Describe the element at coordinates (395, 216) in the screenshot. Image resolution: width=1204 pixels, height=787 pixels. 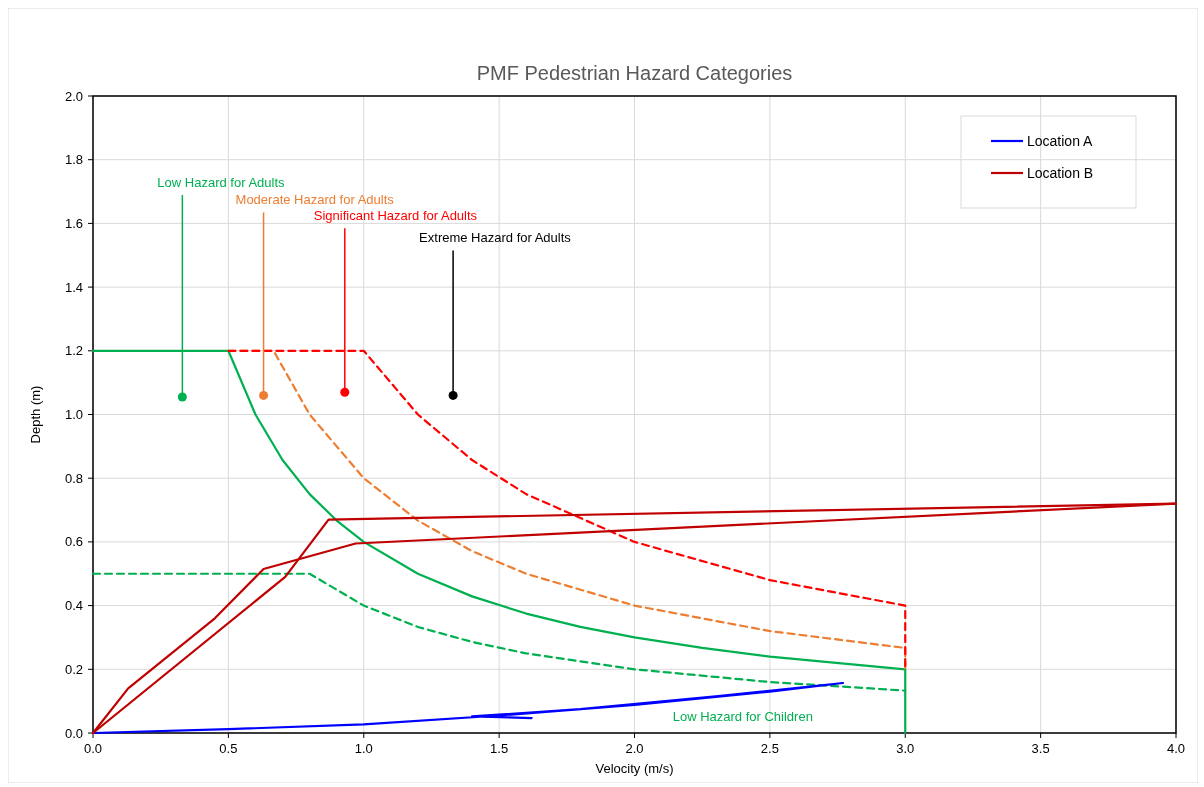
I see `annotation: Significant Hazard for Adults` at that location.